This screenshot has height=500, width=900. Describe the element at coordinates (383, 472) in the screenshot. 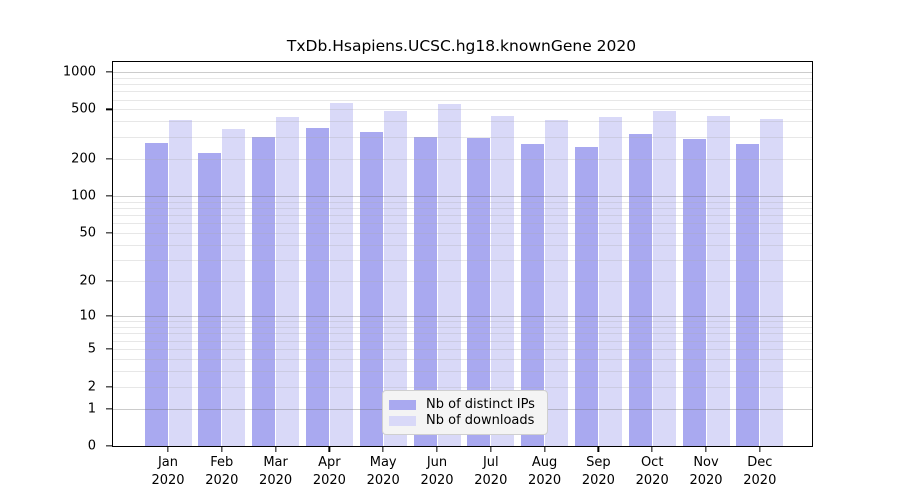

I see `x-tick-label-may: May 2020` at that location.